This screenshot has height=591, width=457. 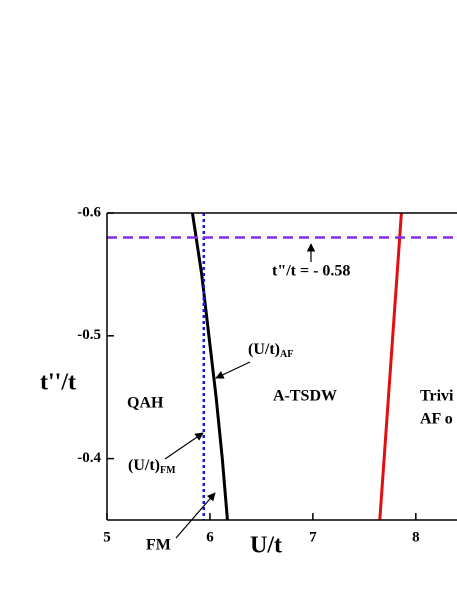 I want to click on line-label: t"/t = - 0.58, so click(x=311, y=271).